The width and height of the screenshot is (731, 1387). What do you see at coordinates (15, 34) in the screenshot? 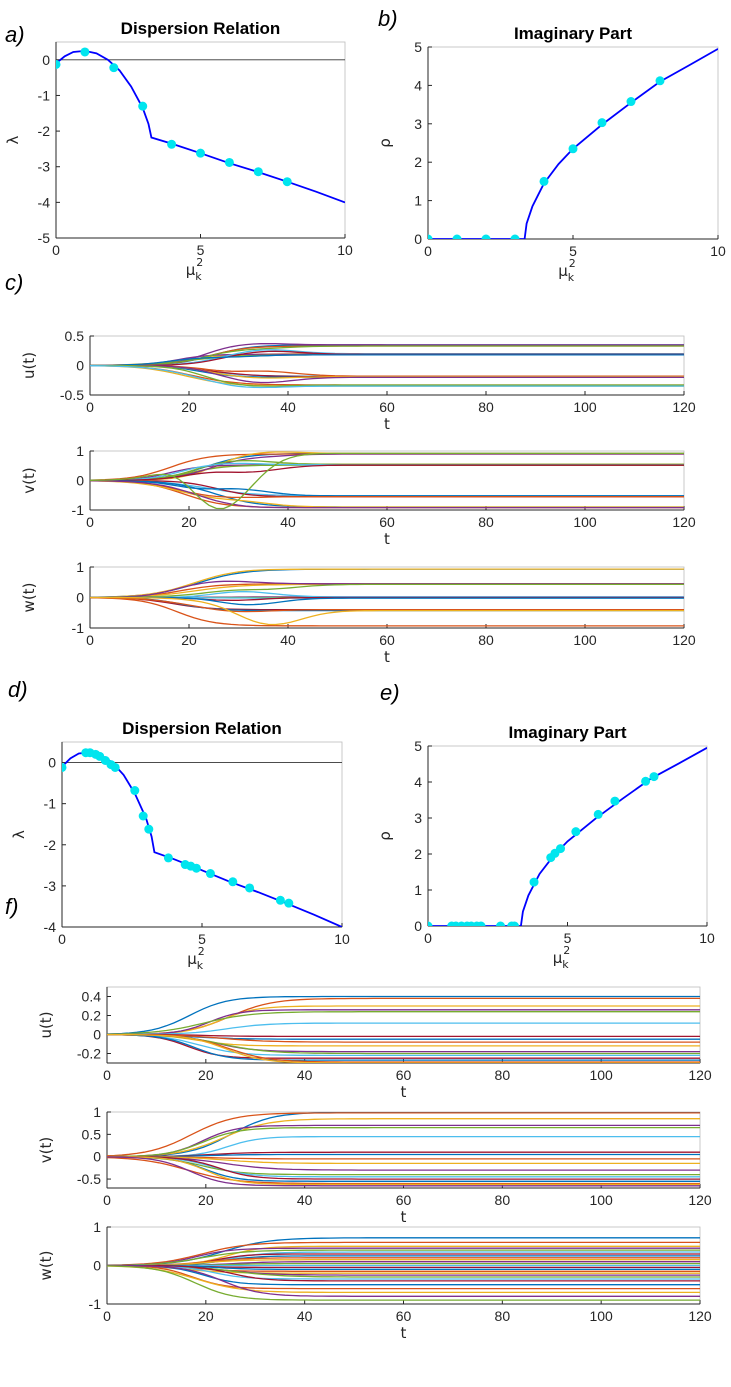
I see `panel-label: a)` at bounding box center [15, 34].